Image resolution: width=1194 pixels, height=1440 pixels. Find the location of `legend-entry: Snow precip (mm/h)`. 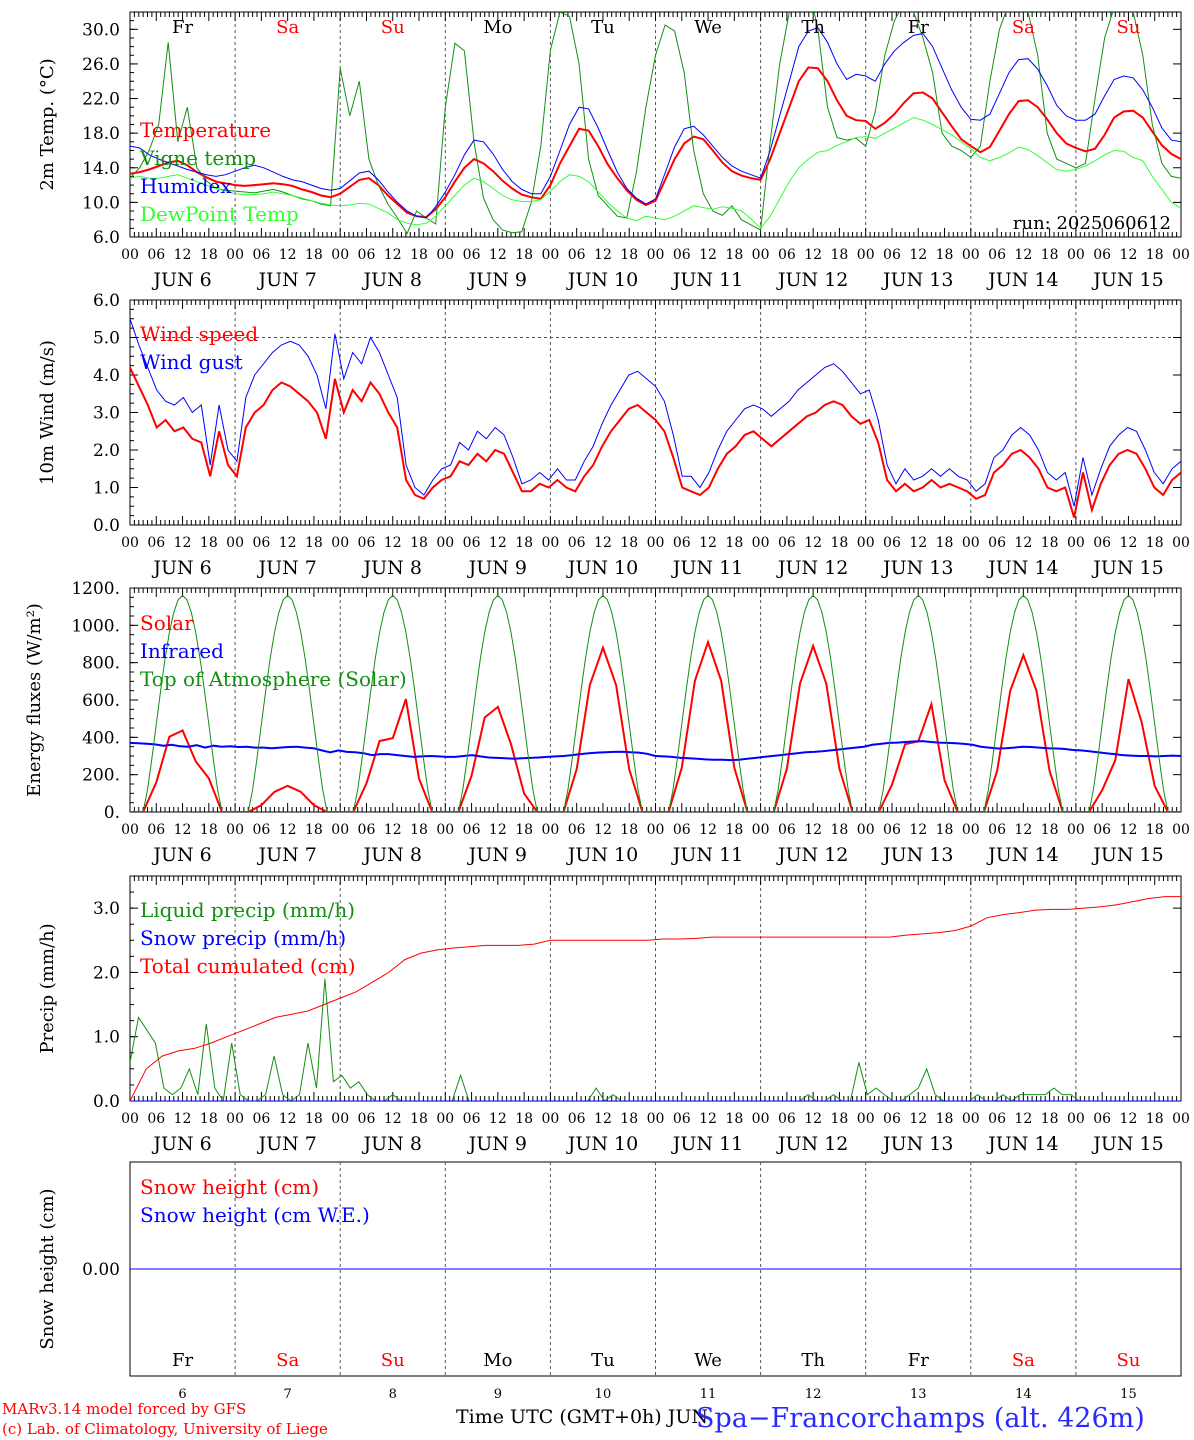

legend-entry: Snow precip (mm/h) is located at coordinates (243, 938).